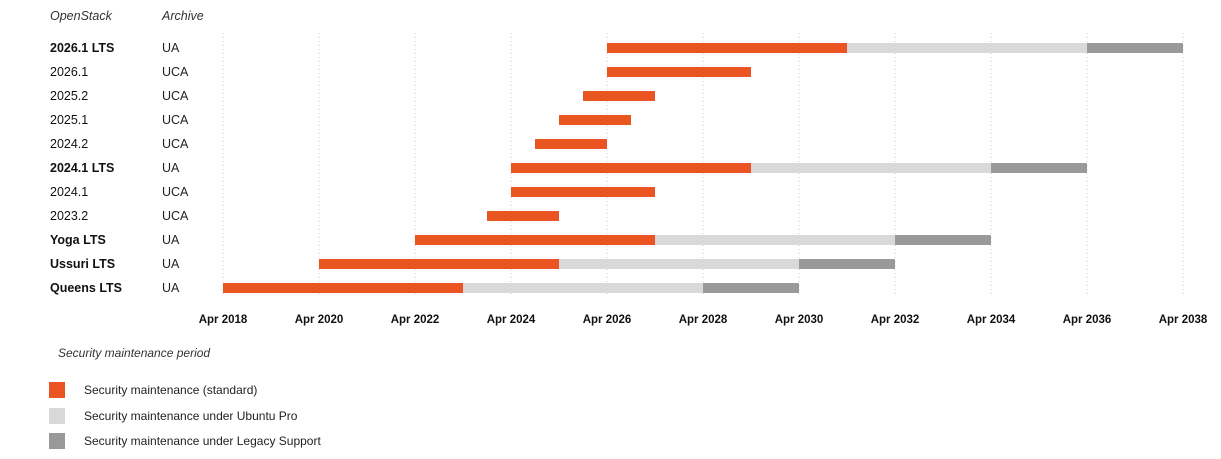 The image size is (1221, 459). I want to click on x-tick-label: Apr 2038, so click(1183, 320).